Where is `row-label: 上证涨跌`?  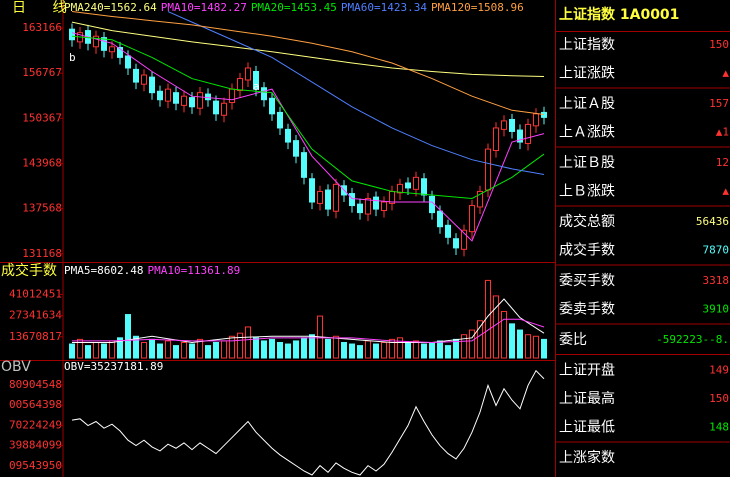 row-label: 上证涨跌 is located at coordinates (587, 74).